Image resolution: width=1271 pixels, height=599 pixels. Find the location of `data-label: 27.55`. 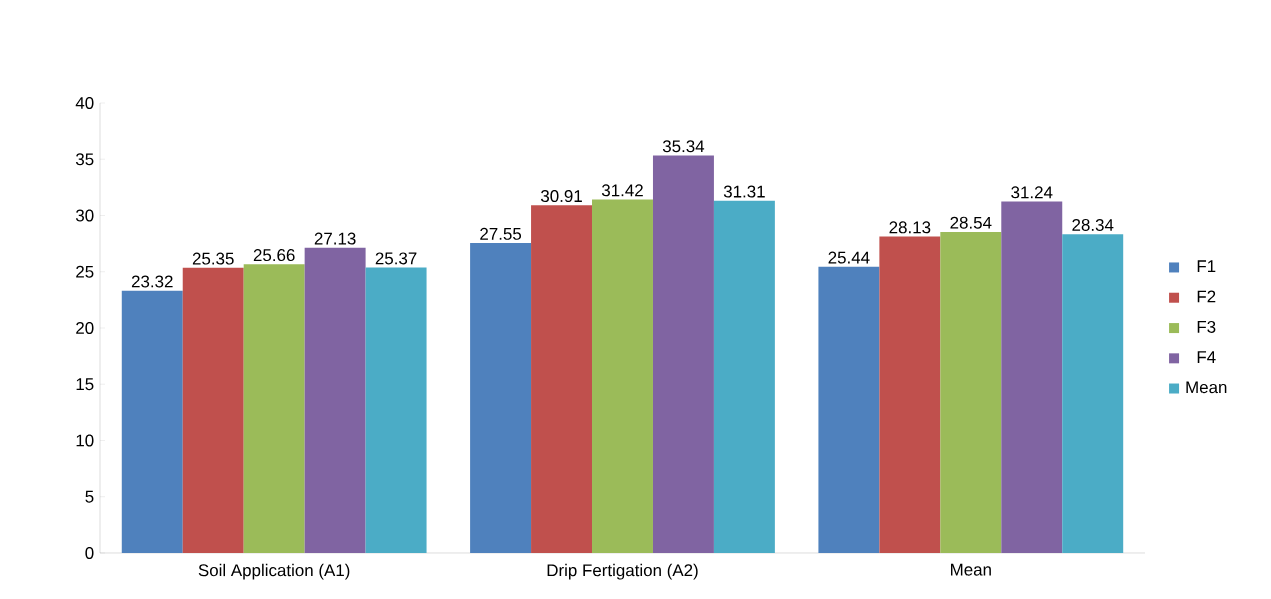

data-label: 27.55 is located at coordinates (501, 233).